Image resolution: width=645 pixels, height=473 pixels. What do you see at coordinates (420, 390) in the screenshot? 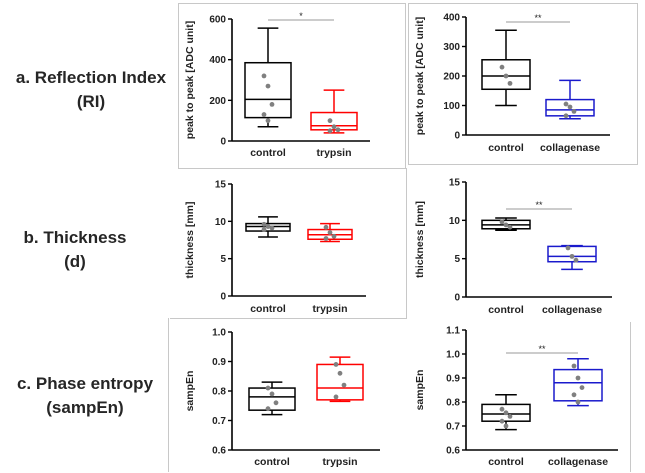
I see `y-axis-label: sampEn` at bounding box center [420, 390].